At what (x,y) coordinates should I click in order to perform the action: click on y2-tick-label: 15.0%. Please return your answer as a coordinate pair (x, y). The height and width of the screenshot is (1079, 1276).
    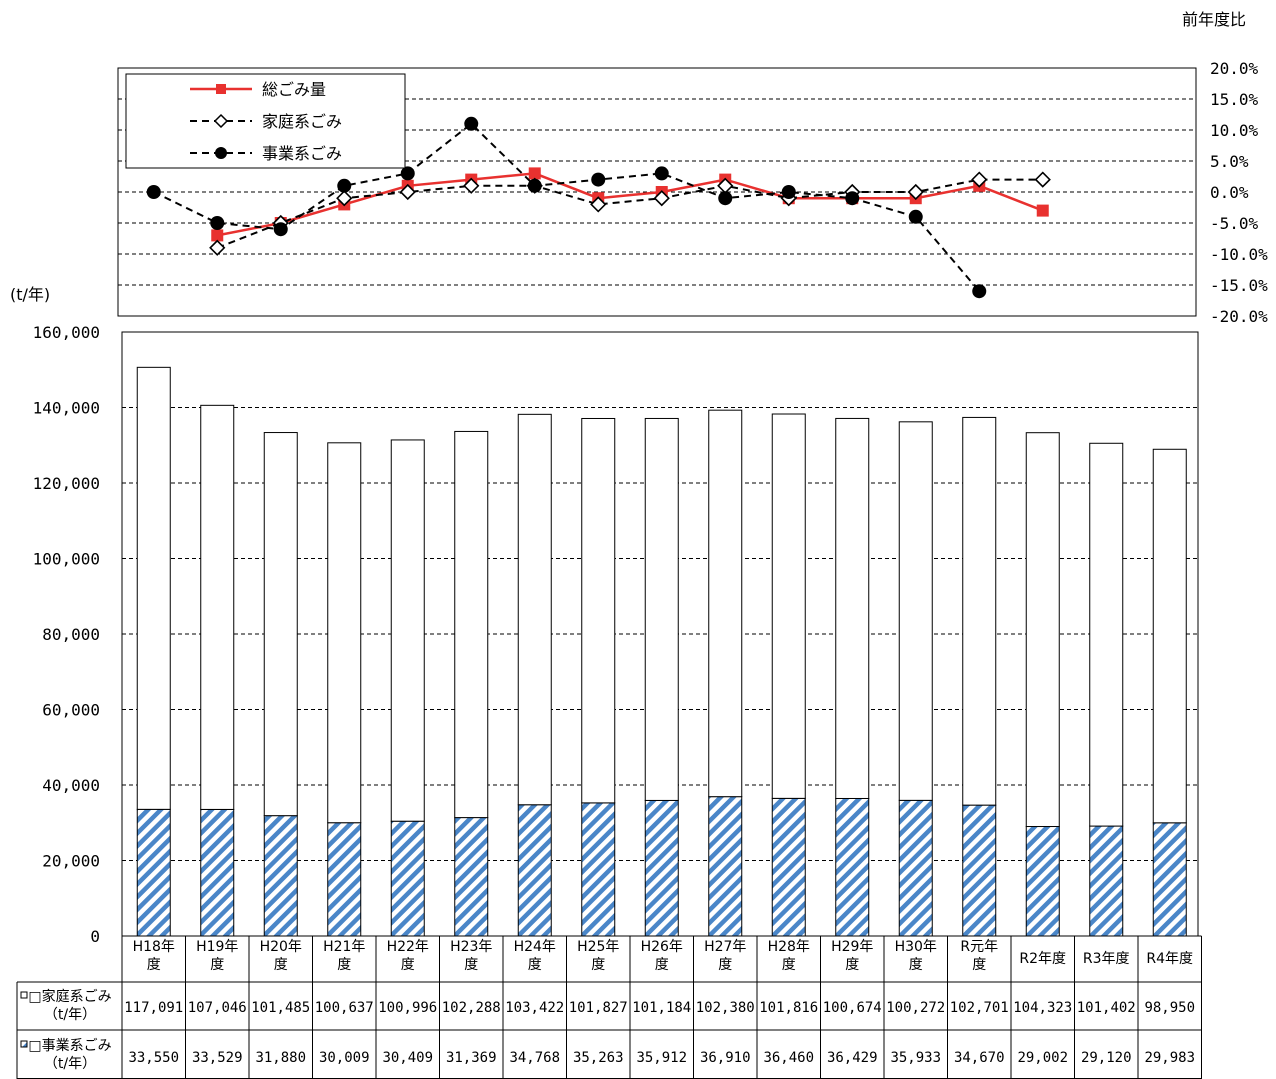
    Looking at the image, I should click on (1234, 99).